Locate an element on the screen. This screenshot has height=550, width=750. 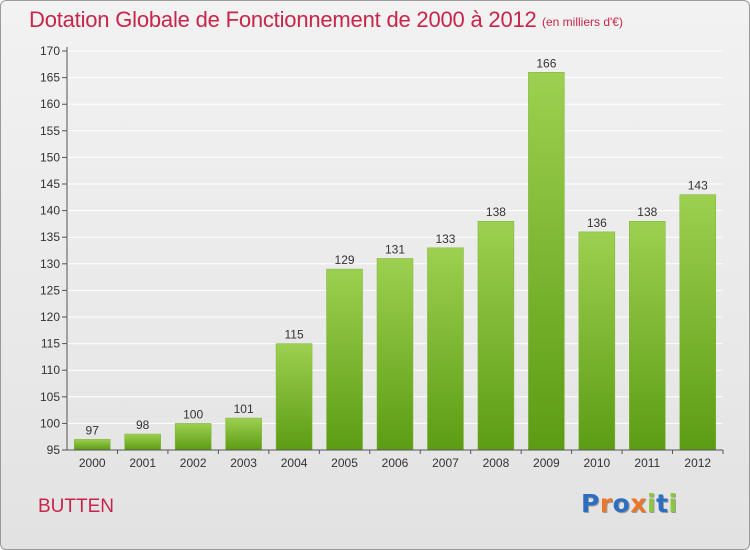
x-tick-label: 2009 is located at coordinates (546, 463).